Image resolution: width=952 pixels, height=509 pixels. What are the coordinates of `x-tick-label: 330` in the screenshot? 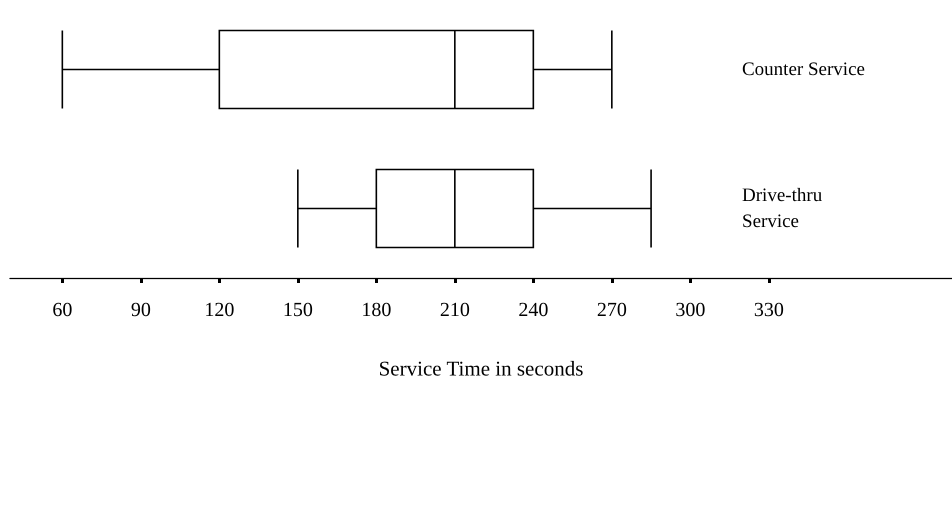 It's located at (769, 310).